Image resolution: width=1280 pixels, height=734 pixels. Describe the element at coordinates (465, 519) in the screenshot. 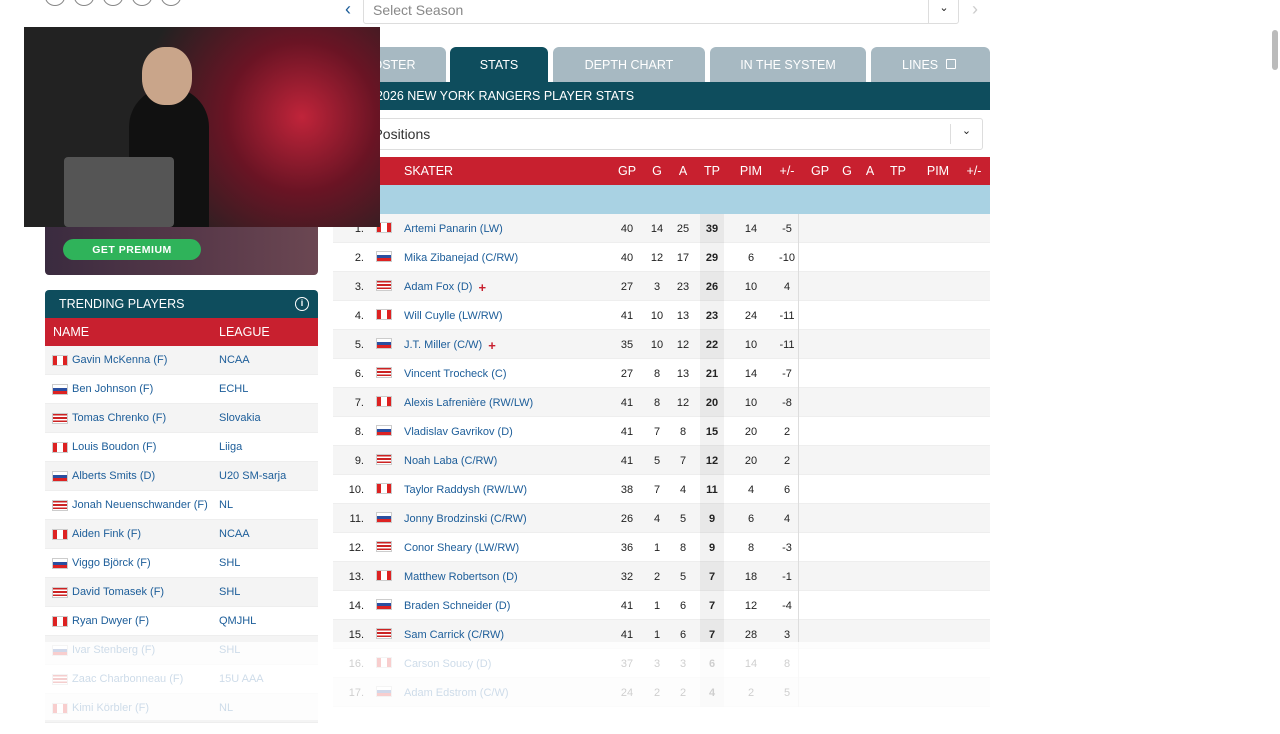

I see `player-name: Jonny Brodzinski (C/RW)` at that location.